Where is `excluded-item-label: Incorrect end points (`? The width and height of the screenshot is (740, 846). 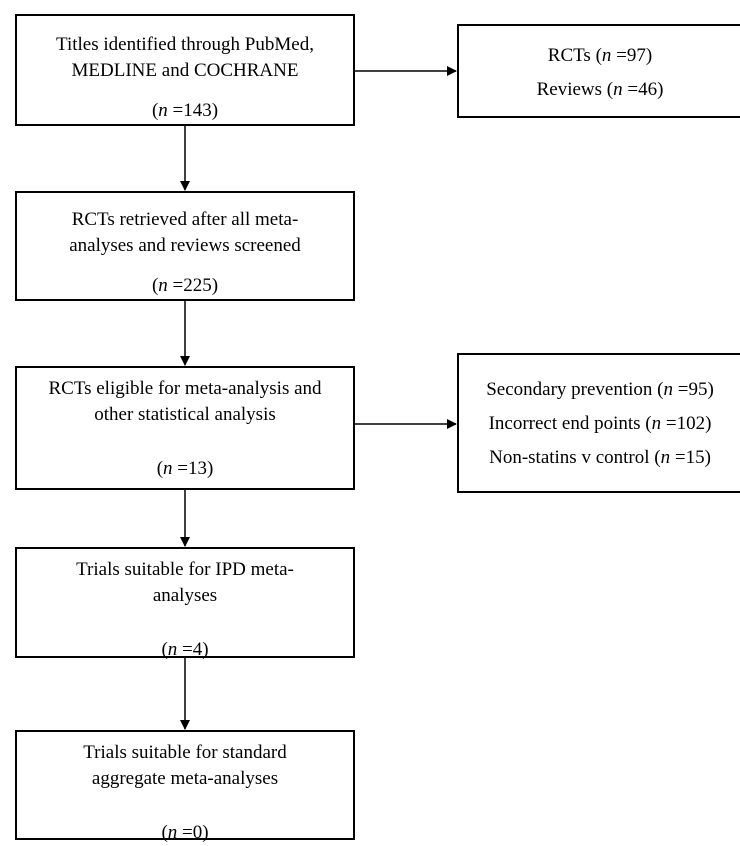
excluded-item-label: Incorrect end points ( is located at coordinates (570, 423).